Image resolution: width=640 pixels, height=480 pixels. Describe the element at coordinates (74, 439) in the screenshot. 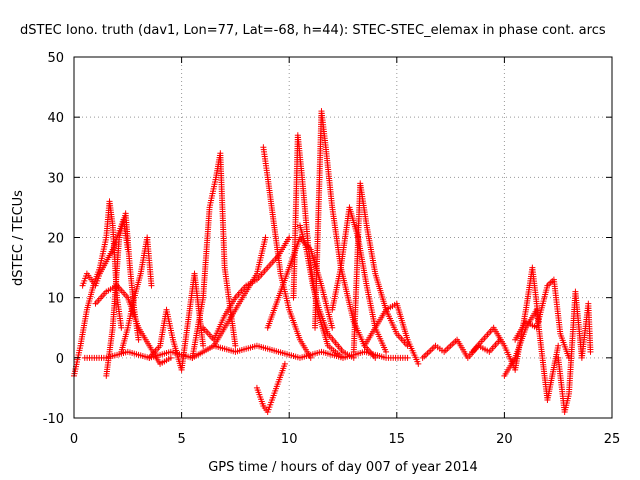

I see `x-tick-label: 0` at that location.